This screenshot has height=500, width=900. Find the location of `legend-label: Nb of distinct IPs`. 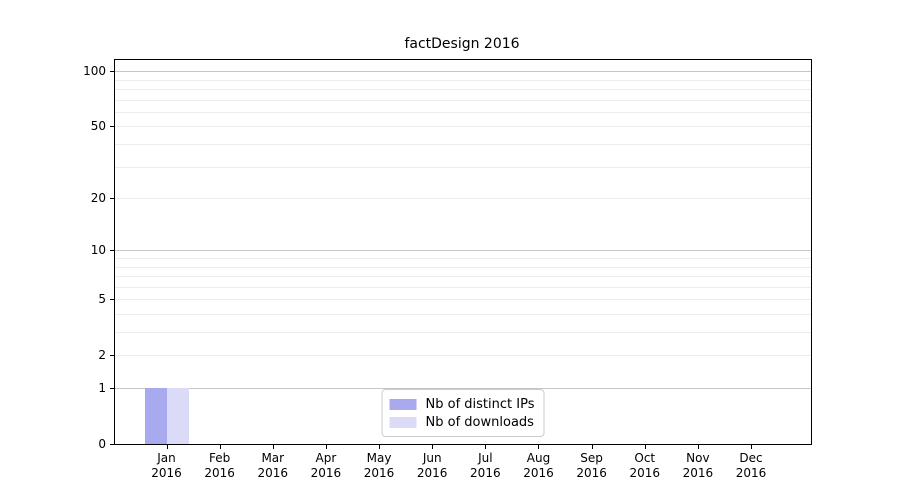

legend-label: Nb of distinct IPs is located at coordinates (480, 404).